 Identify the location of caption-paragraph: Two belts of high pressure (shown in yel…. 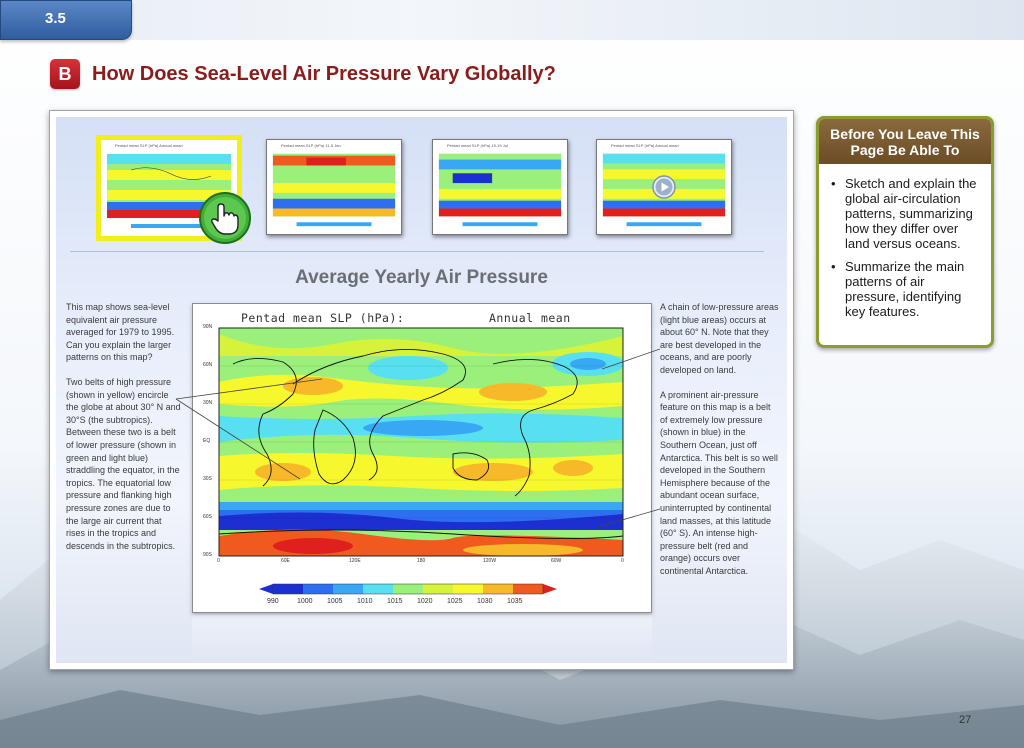
(123, 463).